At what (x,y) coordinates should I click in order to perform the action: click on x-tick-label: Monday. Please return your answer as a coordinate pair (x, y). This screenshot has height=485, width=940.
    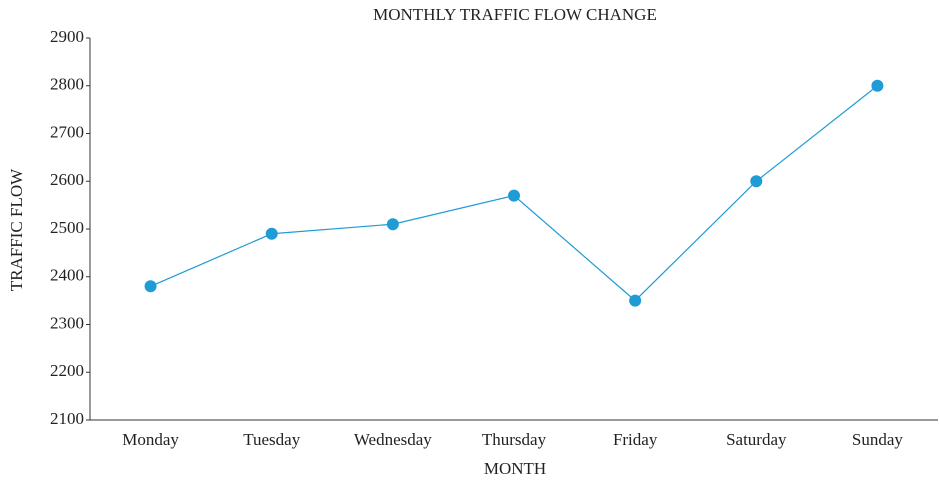
    Looking at the image, I should click on (150, 439).